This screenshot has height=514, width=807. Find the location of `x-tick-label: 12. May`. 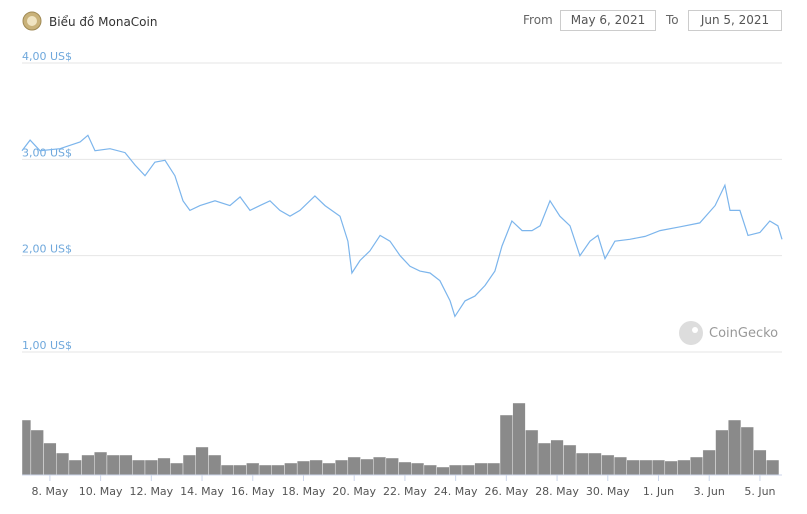

x-tick-label: 12. May is located at coordinates (151, 491).